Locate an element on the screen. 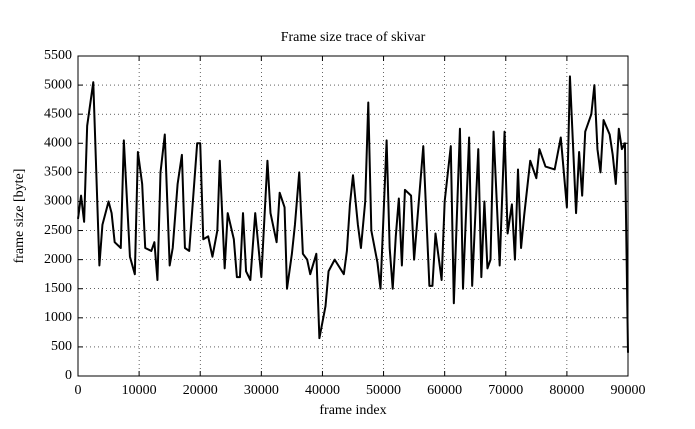 The image size is (695, 429). y-tick-label: 1500 is located at coordinates (58, 288).